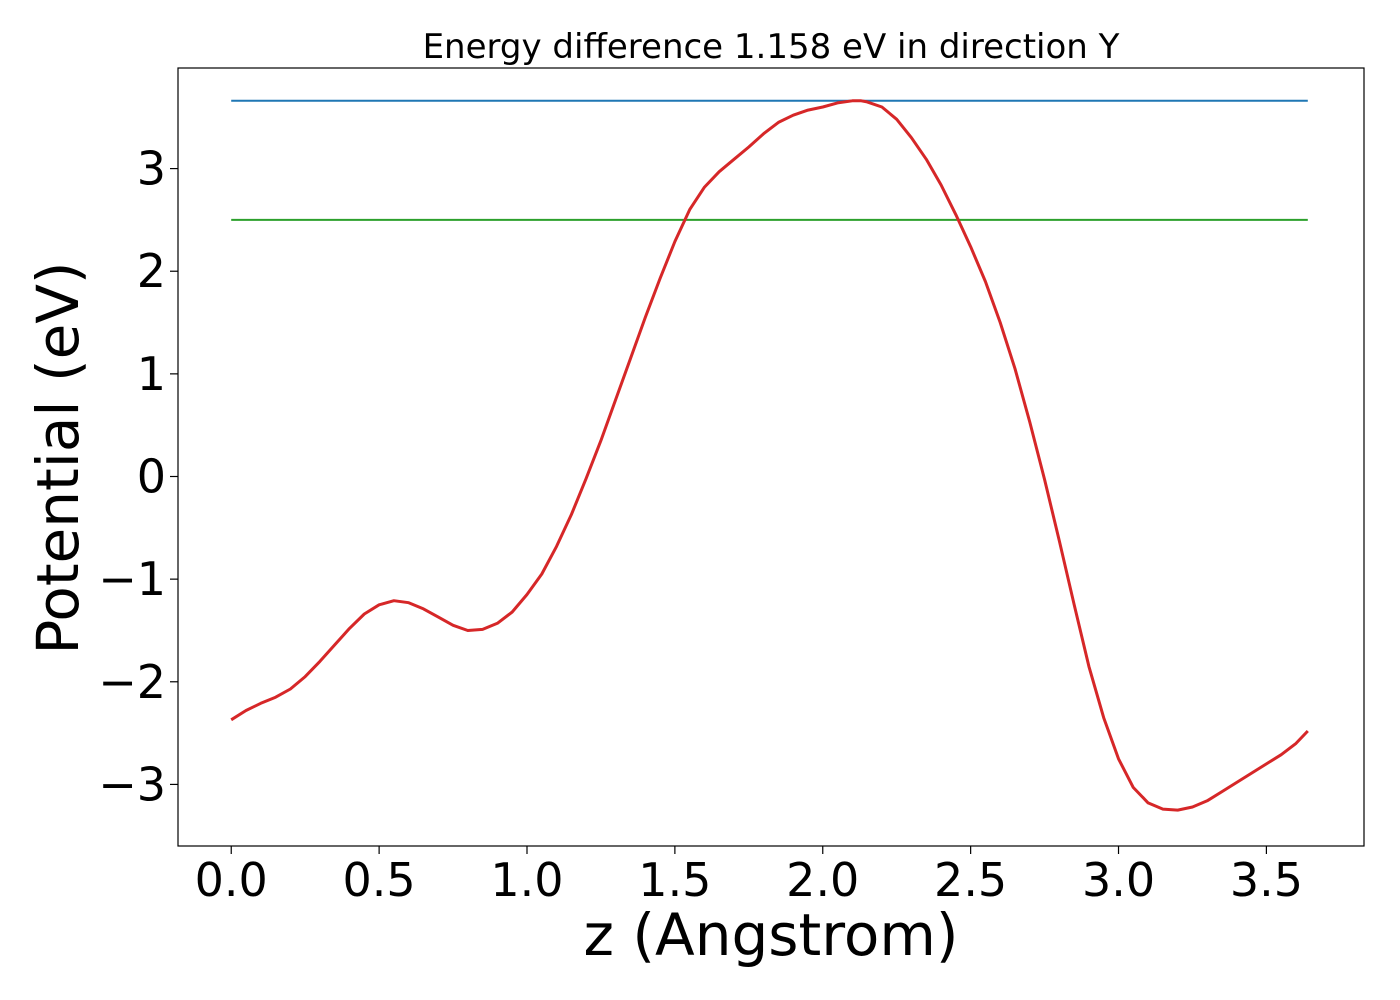 This screenshot has height=1000, width=1400. What do you see at coordinates (151, 477) in the screenshot?
I see `y-tick-label: 0` at bounding box center [151, 477].